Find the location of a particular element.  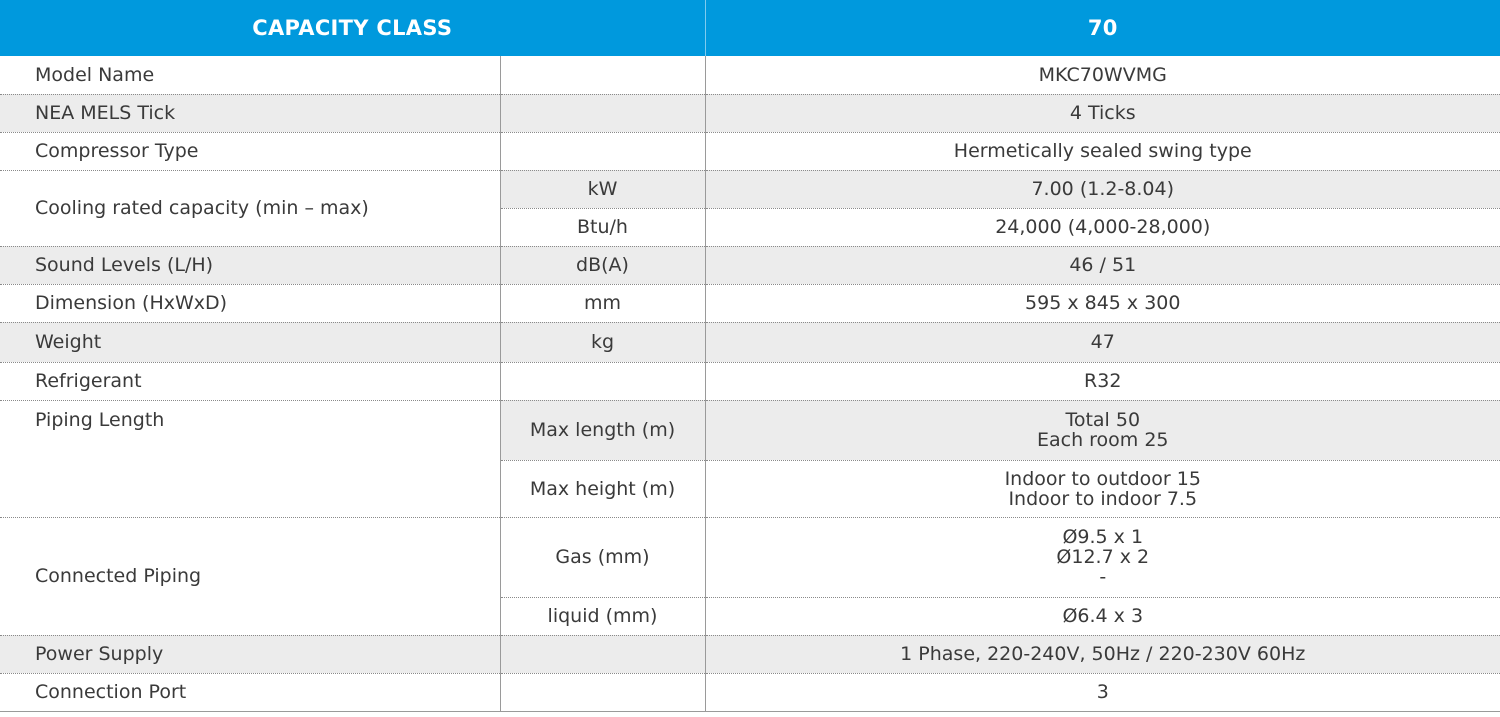

row-sound: Sound Levels (L/H) dB(A) 46 / 51 is located at coordinates (750, 265).